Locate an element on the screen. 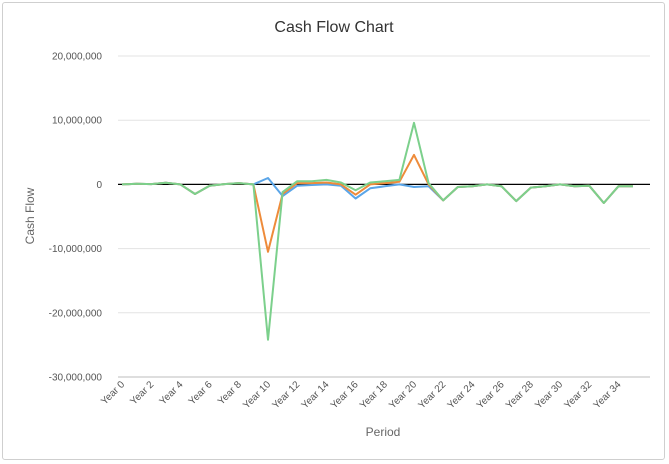 The height and width of the screenshot is (464, 669). y-tick-label: 20,000,000 is located at coordinates (77, 57).